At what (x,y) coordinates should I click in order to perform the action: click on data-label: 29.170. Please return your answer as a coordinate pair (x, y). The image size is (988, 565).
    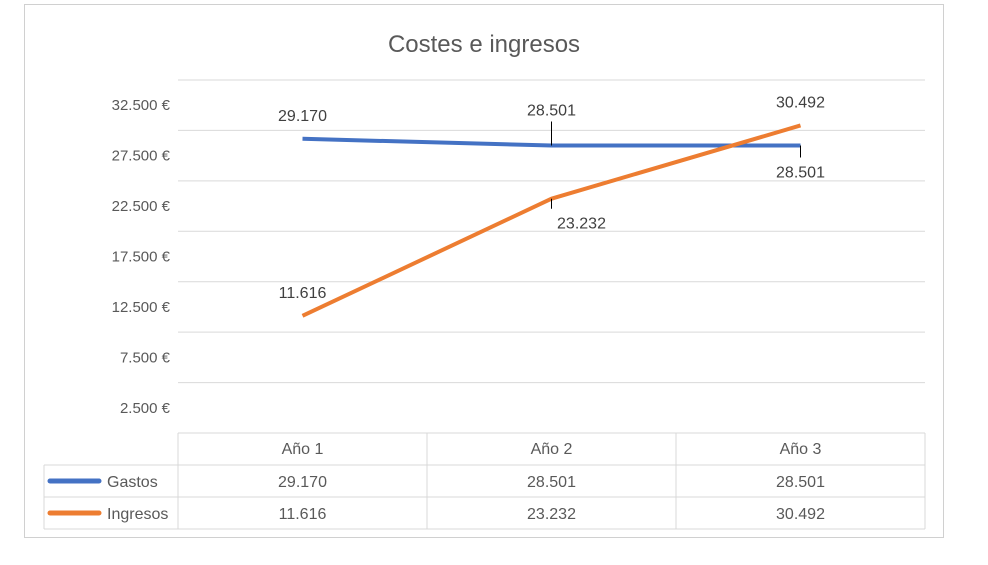
    Looking at the image, I should click on (302, 116).